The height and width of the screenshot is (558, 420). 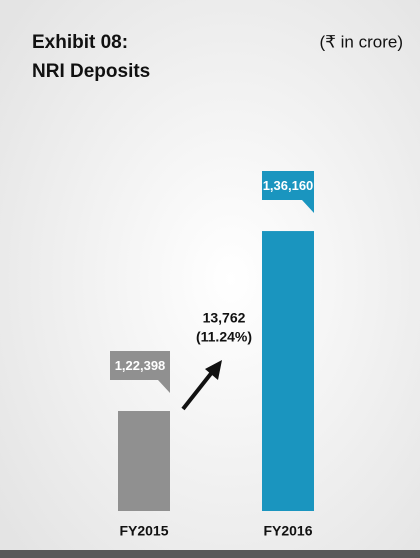 I want to click on value-label: 1,36,160, so click(x=288, y=185).